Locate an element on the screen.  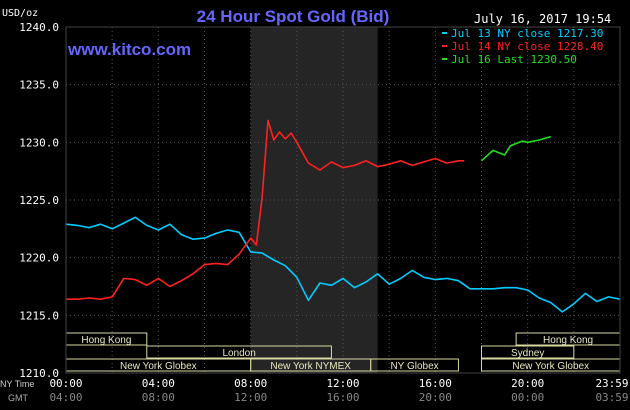
series-line is located at coordinates (516, 148).